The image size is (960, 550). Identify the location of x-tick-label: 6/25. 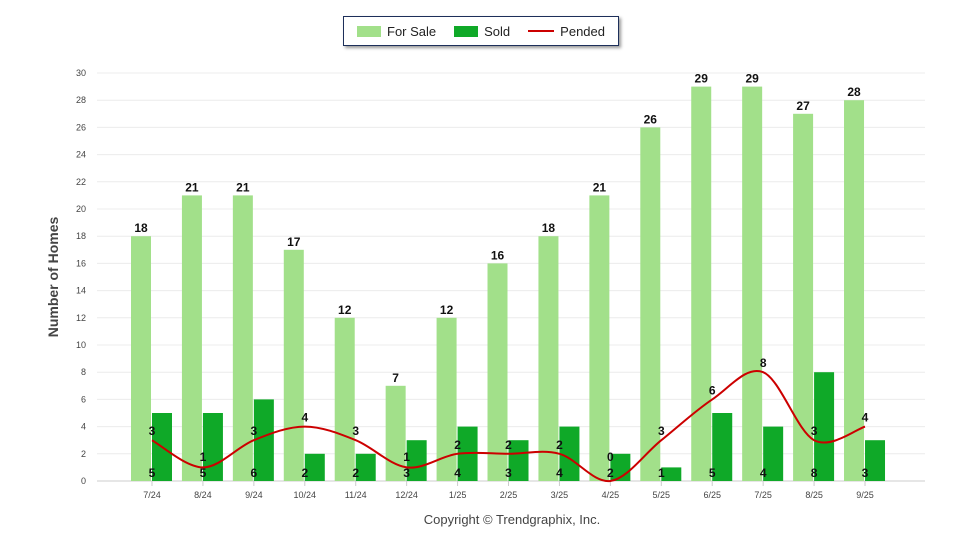
(712, 495).